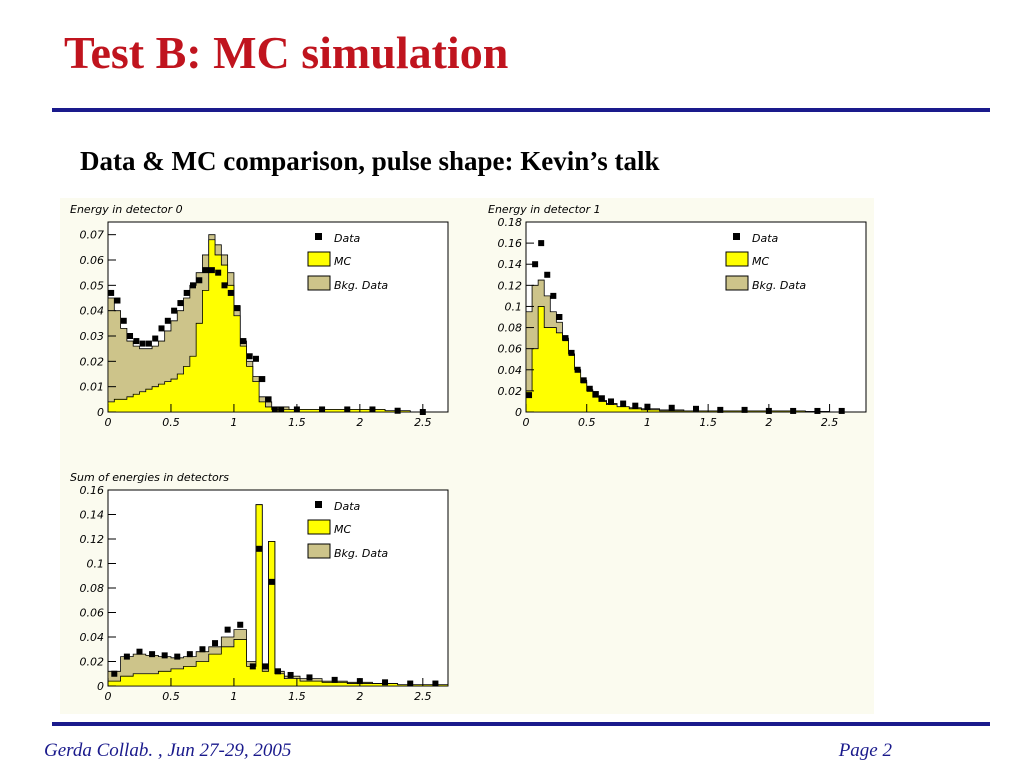 This screenshot has width=1024, height=768. Describe the element at coordinates (126, 209) in the screenshot. I see `chart-title: Energy in detector 0` at that location.